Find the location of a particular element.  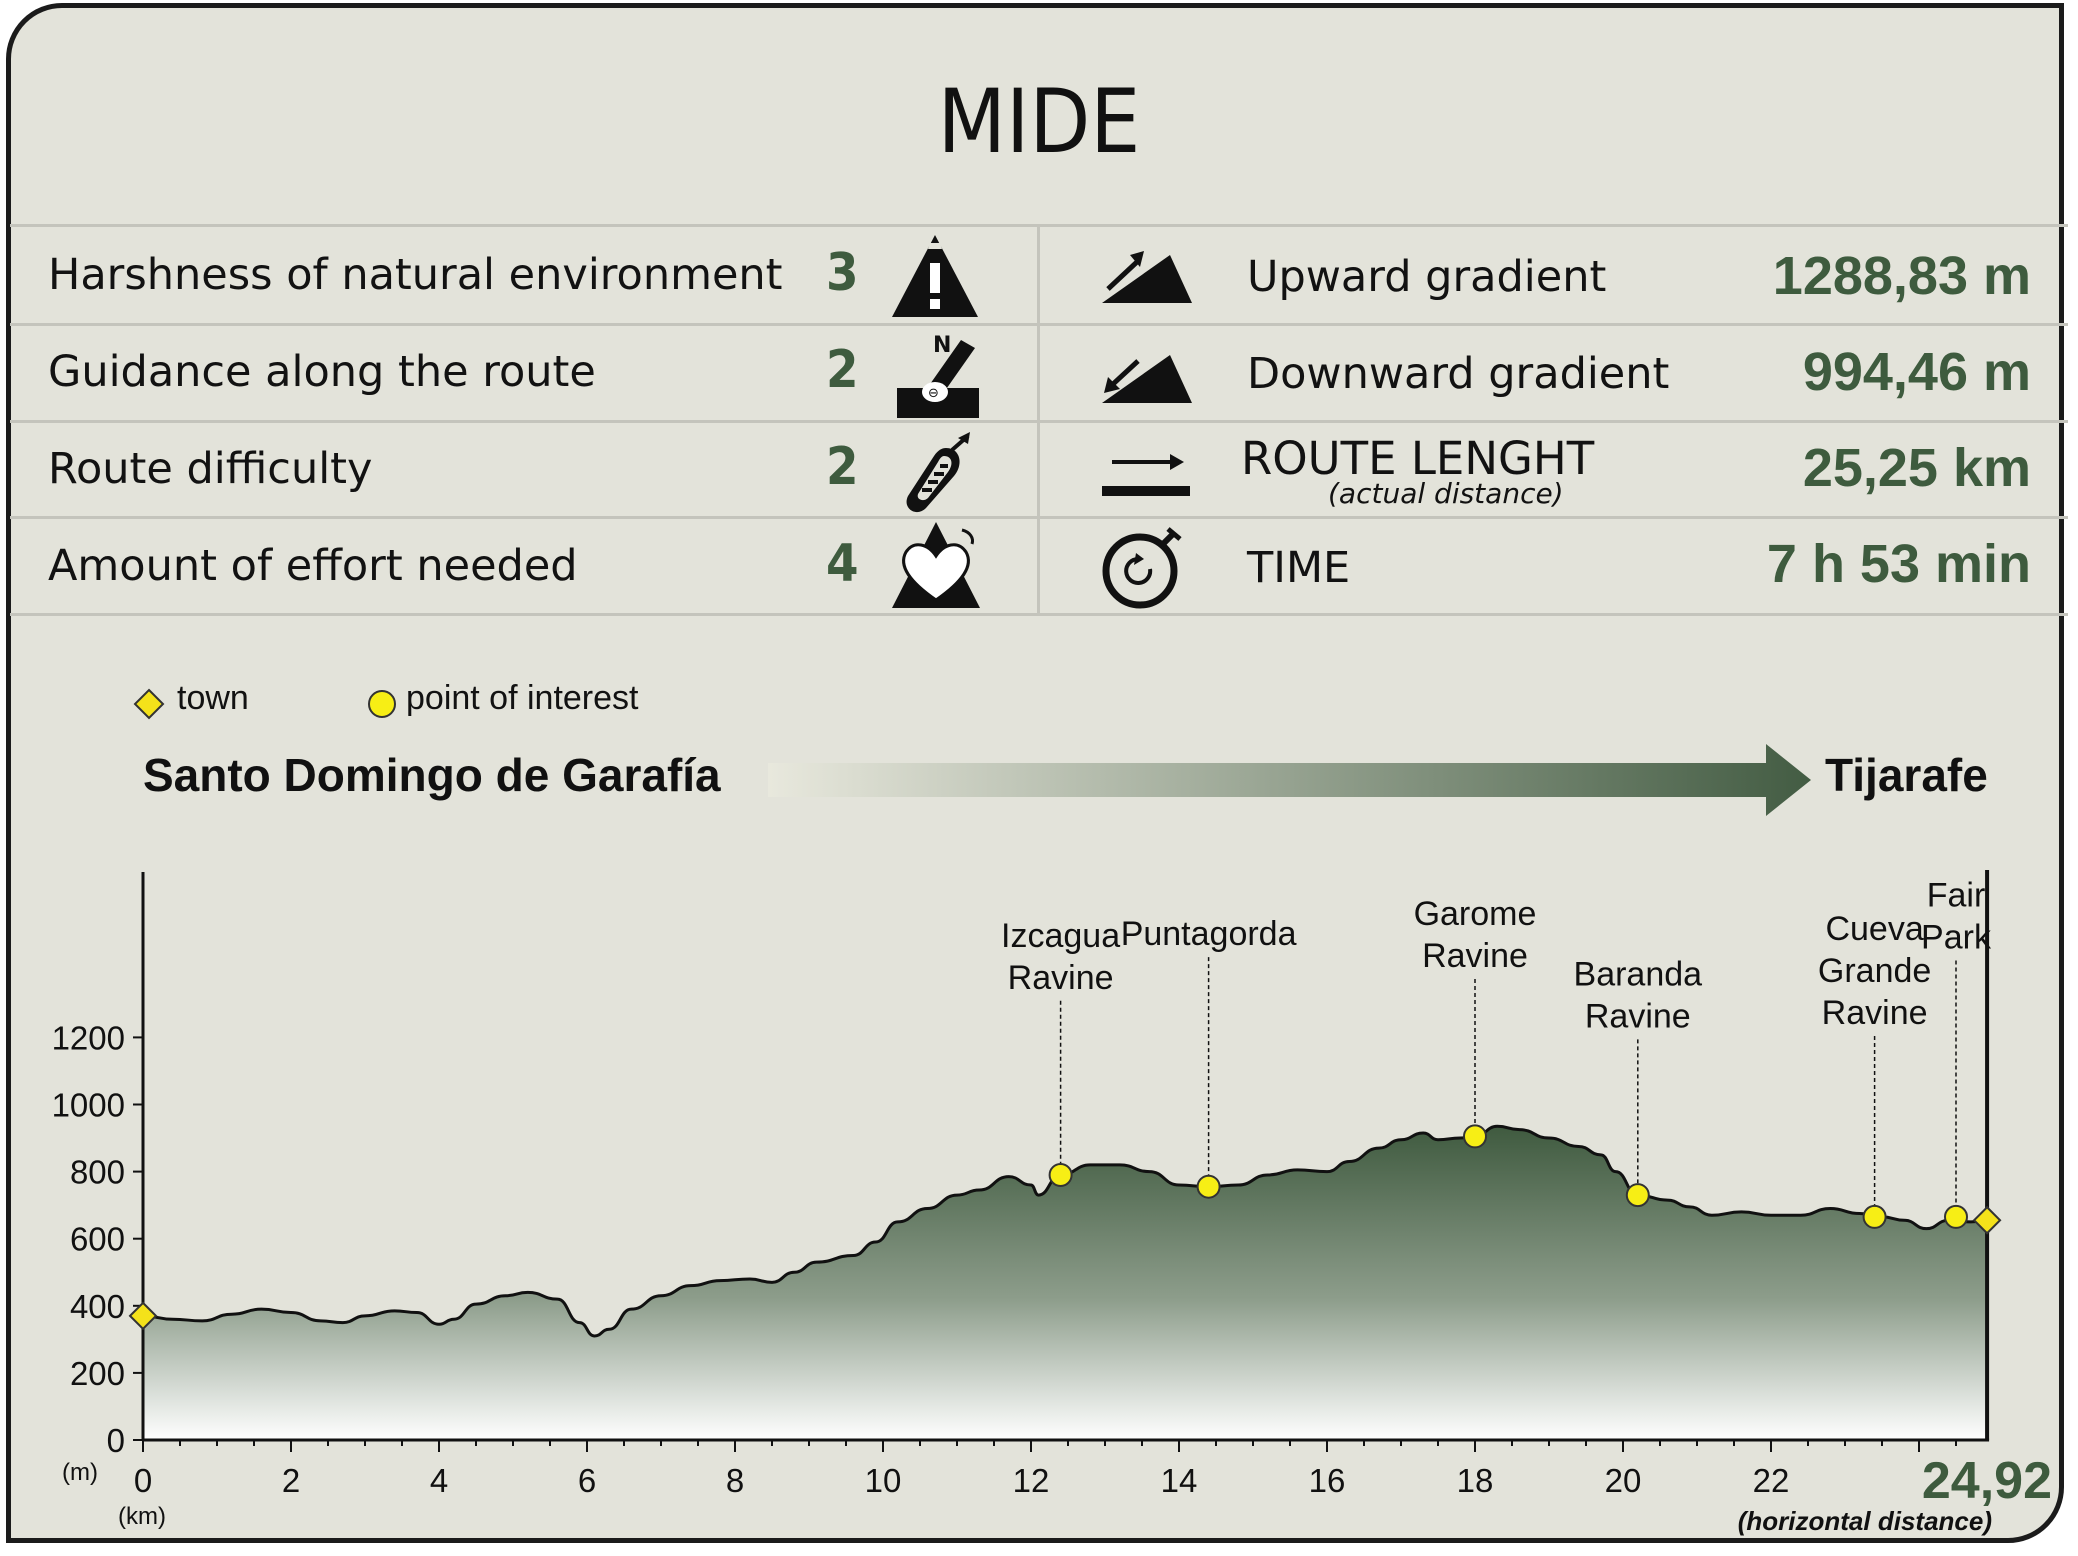

heart-mountain-icon is located at coordinates (936, 565).